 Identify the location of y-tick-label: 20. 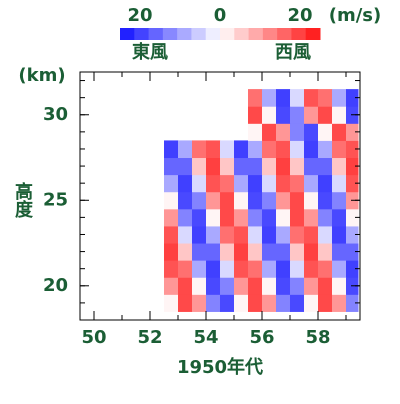
(55, 285).